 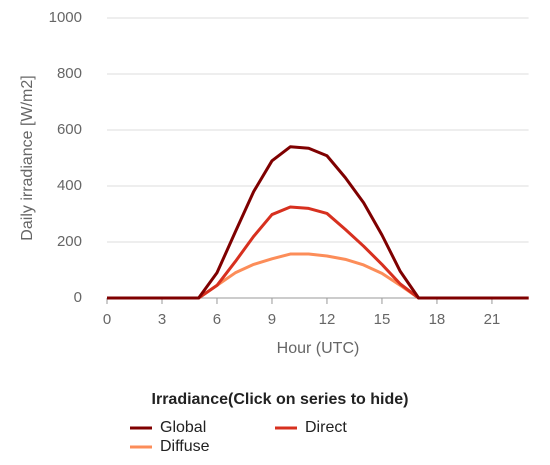 I want to click on x-axis-label: Hour (UTC), so click(x=318, y=348).